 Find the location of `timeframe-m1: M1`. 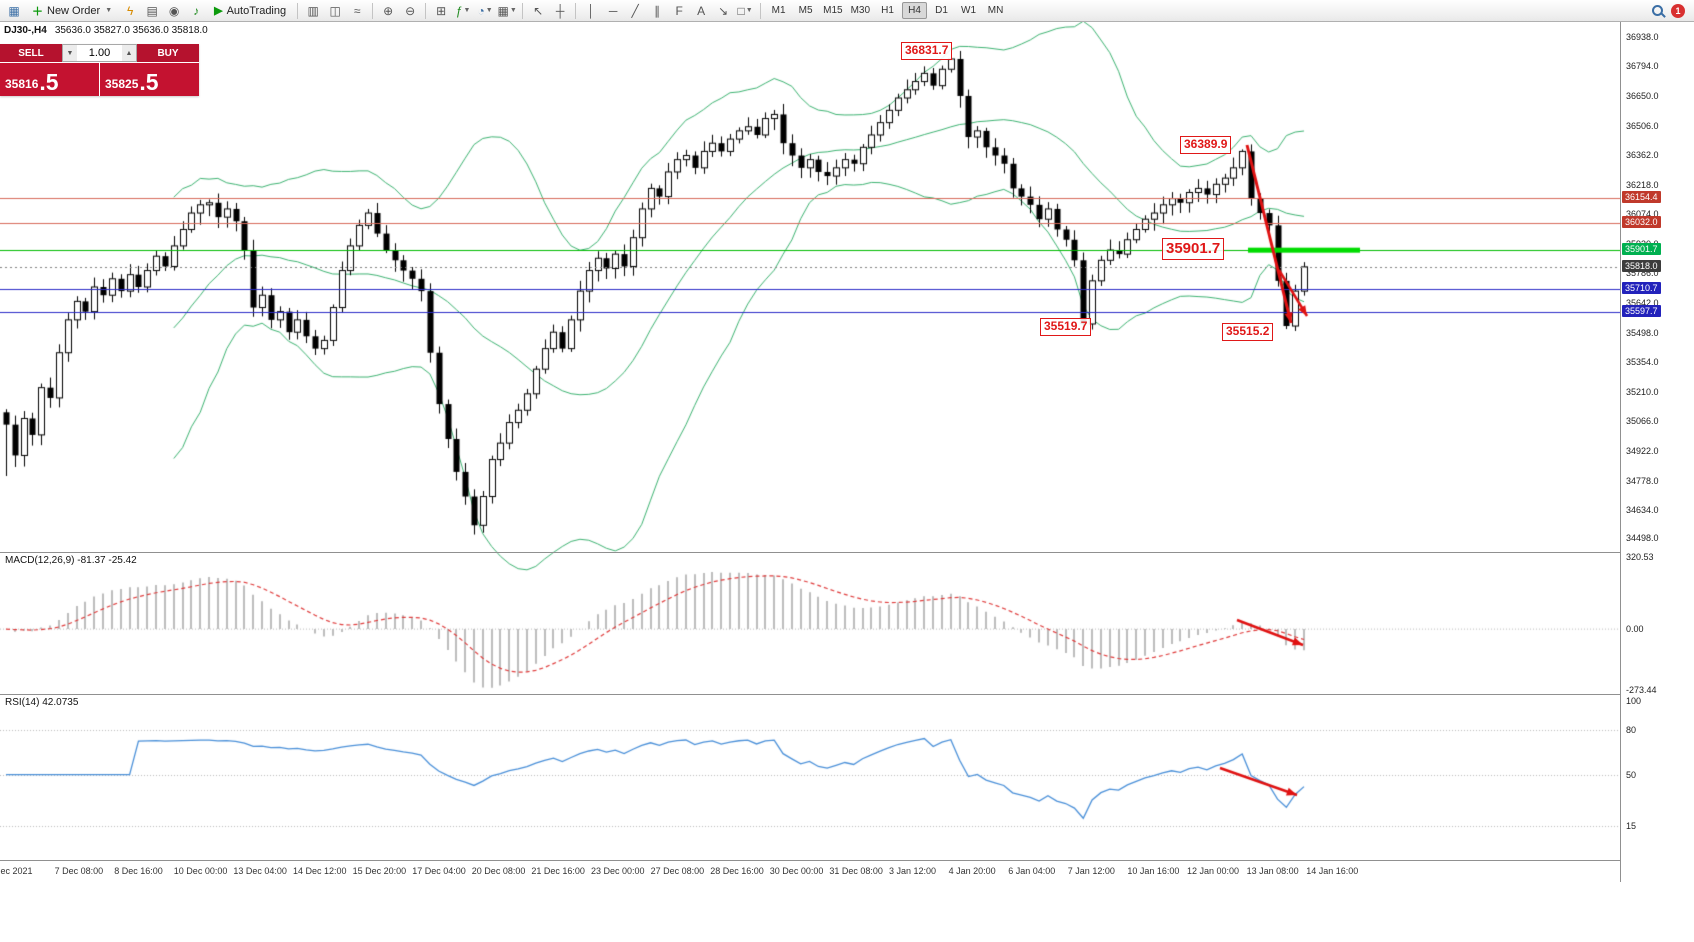

timeframe-m1: M1 is located at coordinates (778, 10).